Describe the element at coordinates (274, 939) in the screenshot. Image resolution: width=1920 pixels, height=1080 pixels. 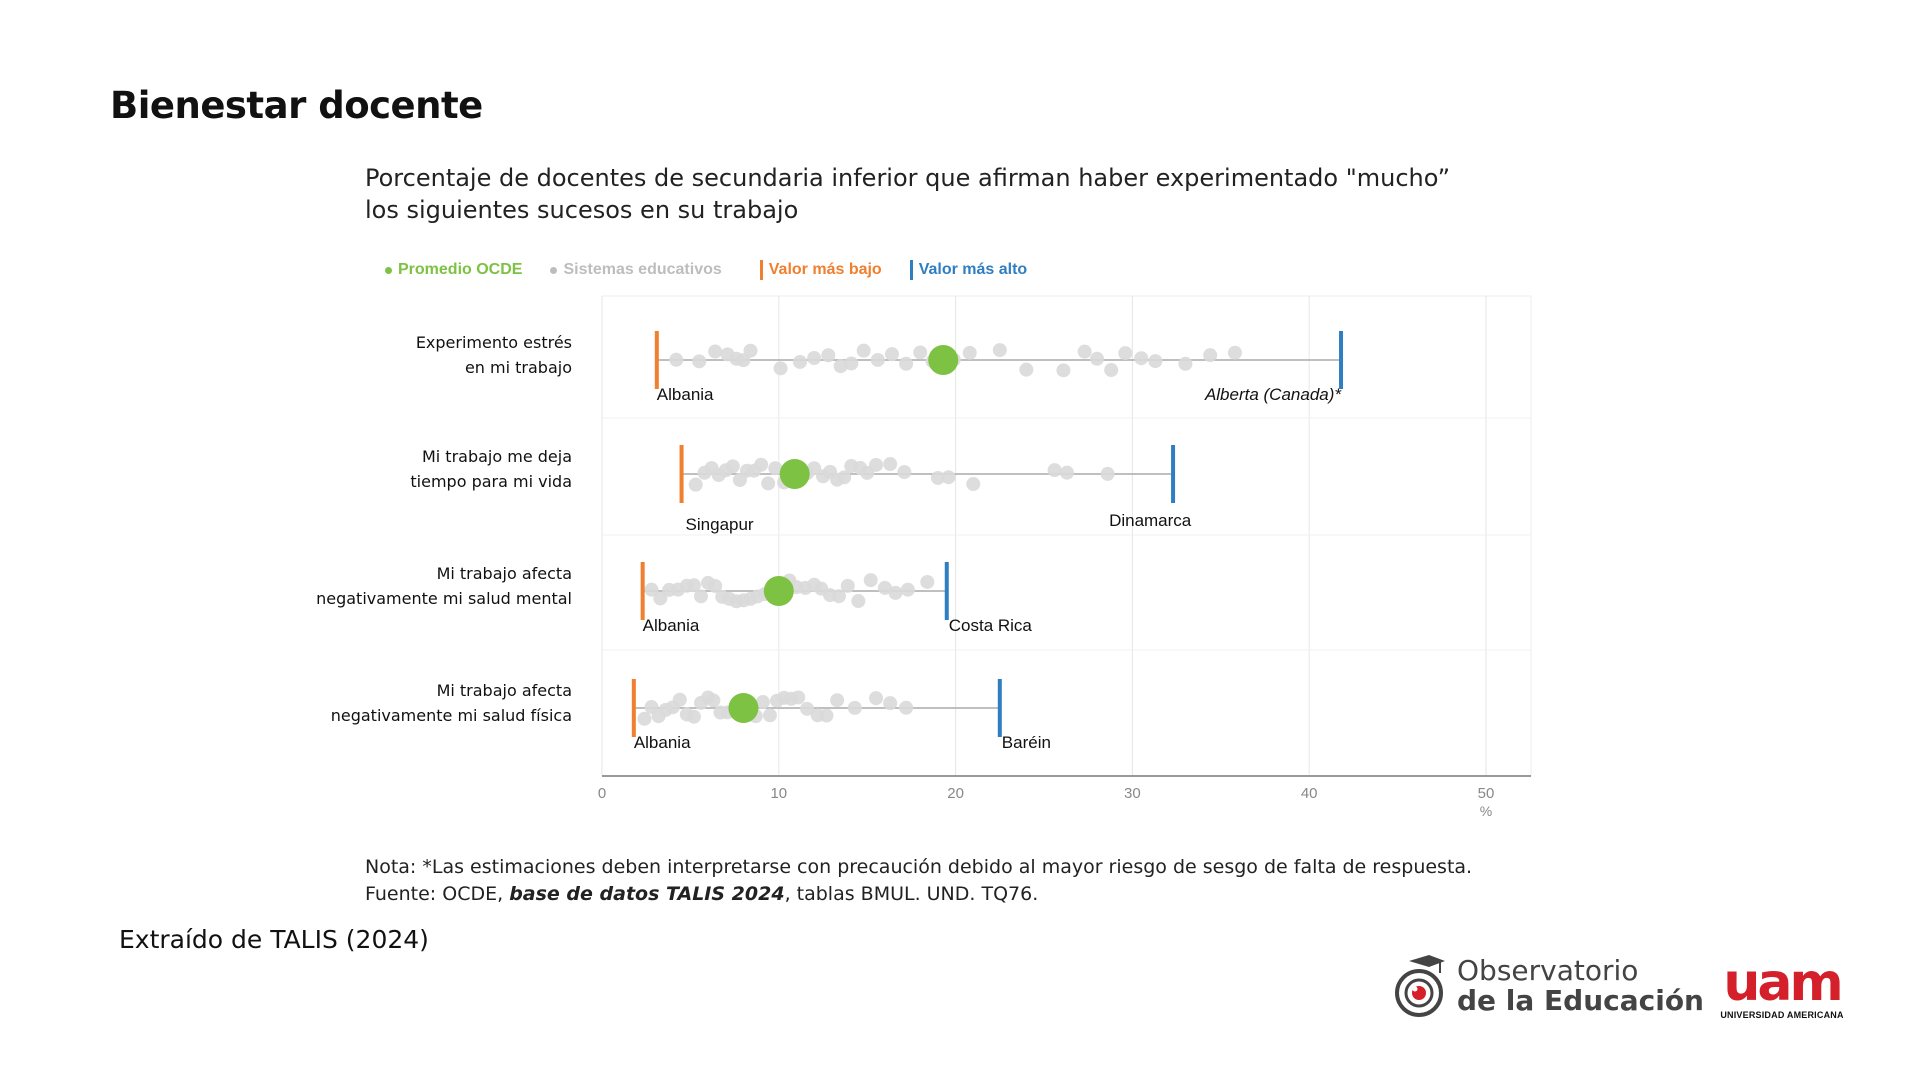
I see `slide-caption: Extraído de TALIS (2024)` at that location.